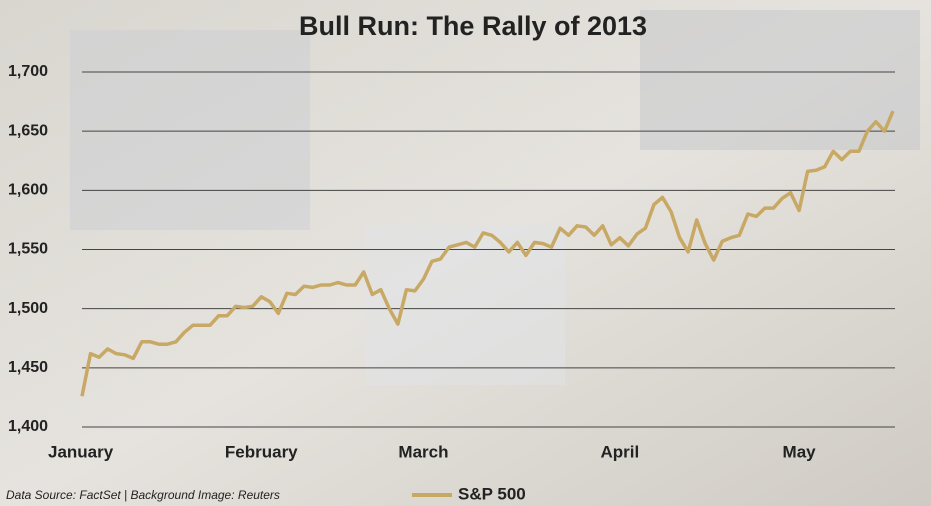  What do you see at coordinates (28, 190) in the screenshot?
I see `y-tick-label: 1,600` at bounding box center [28, 190].